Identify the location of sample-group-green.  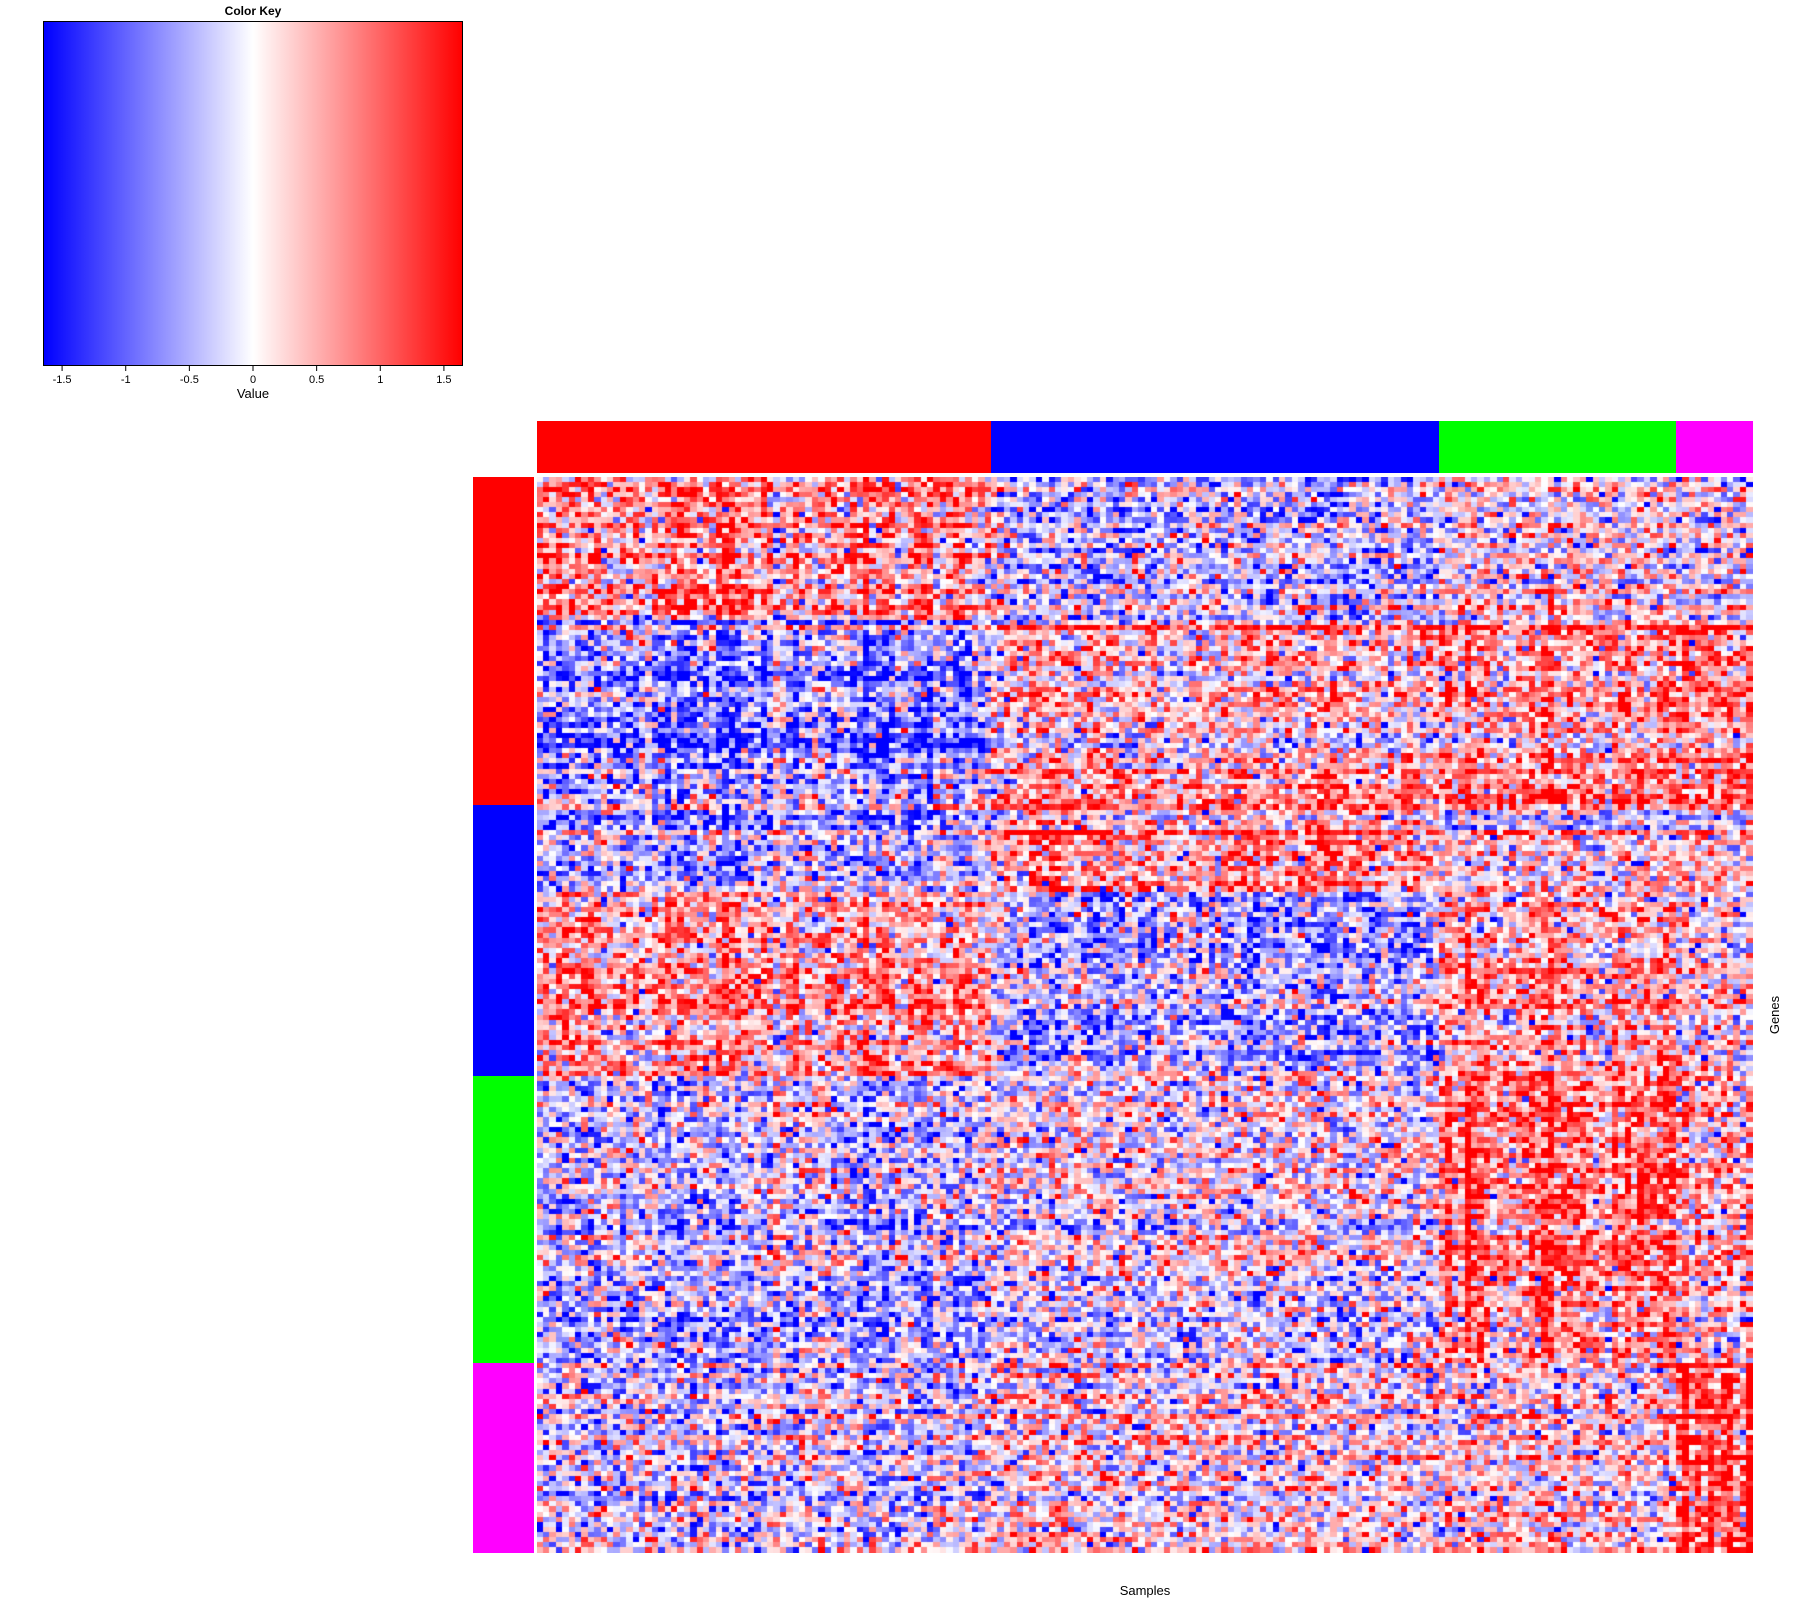
(1558, 447).